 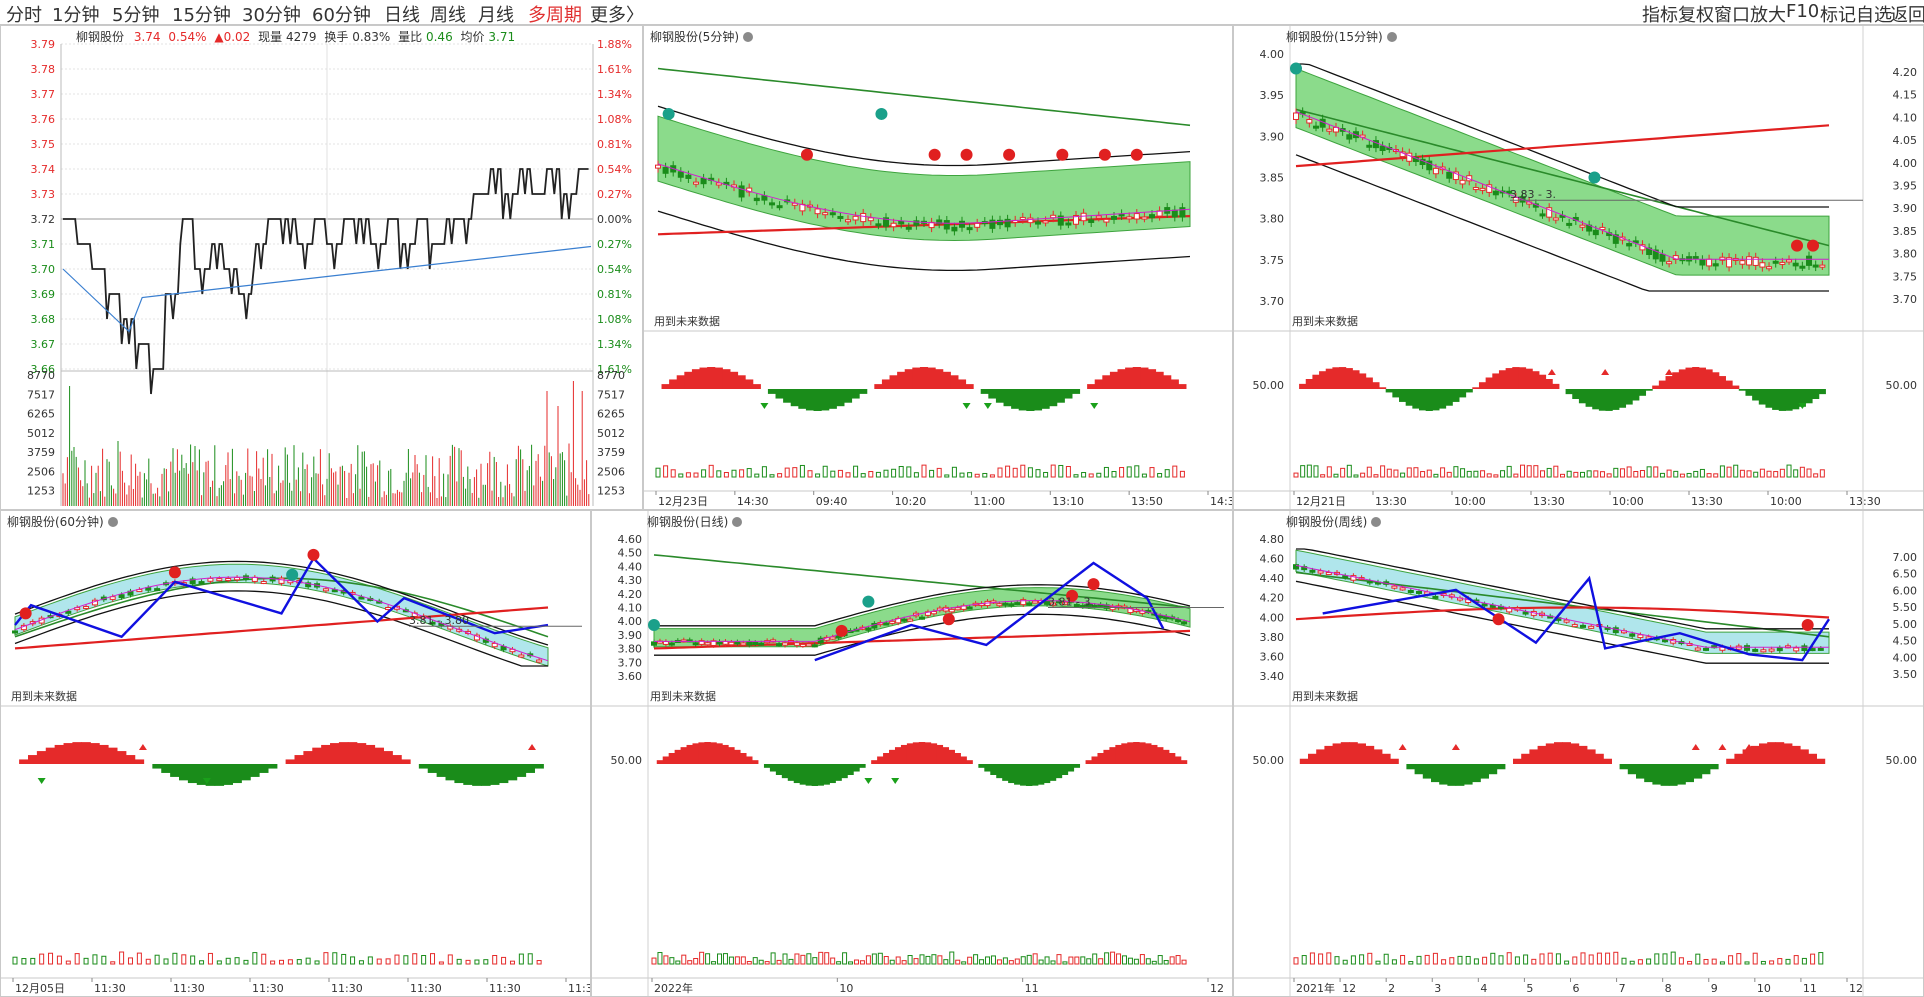 I want to click on price-tick: 3.95, so click(x=1905, y=186).